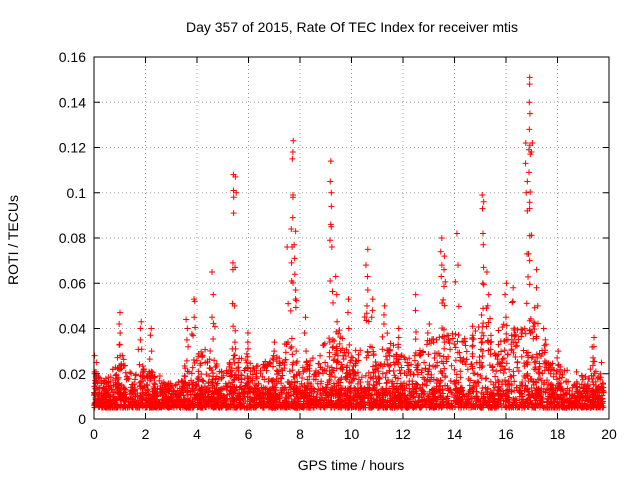 Image resolution: width=640 pixels, height=480 pixels. I want to click on x-tick-label: 6, so click(249, 434).